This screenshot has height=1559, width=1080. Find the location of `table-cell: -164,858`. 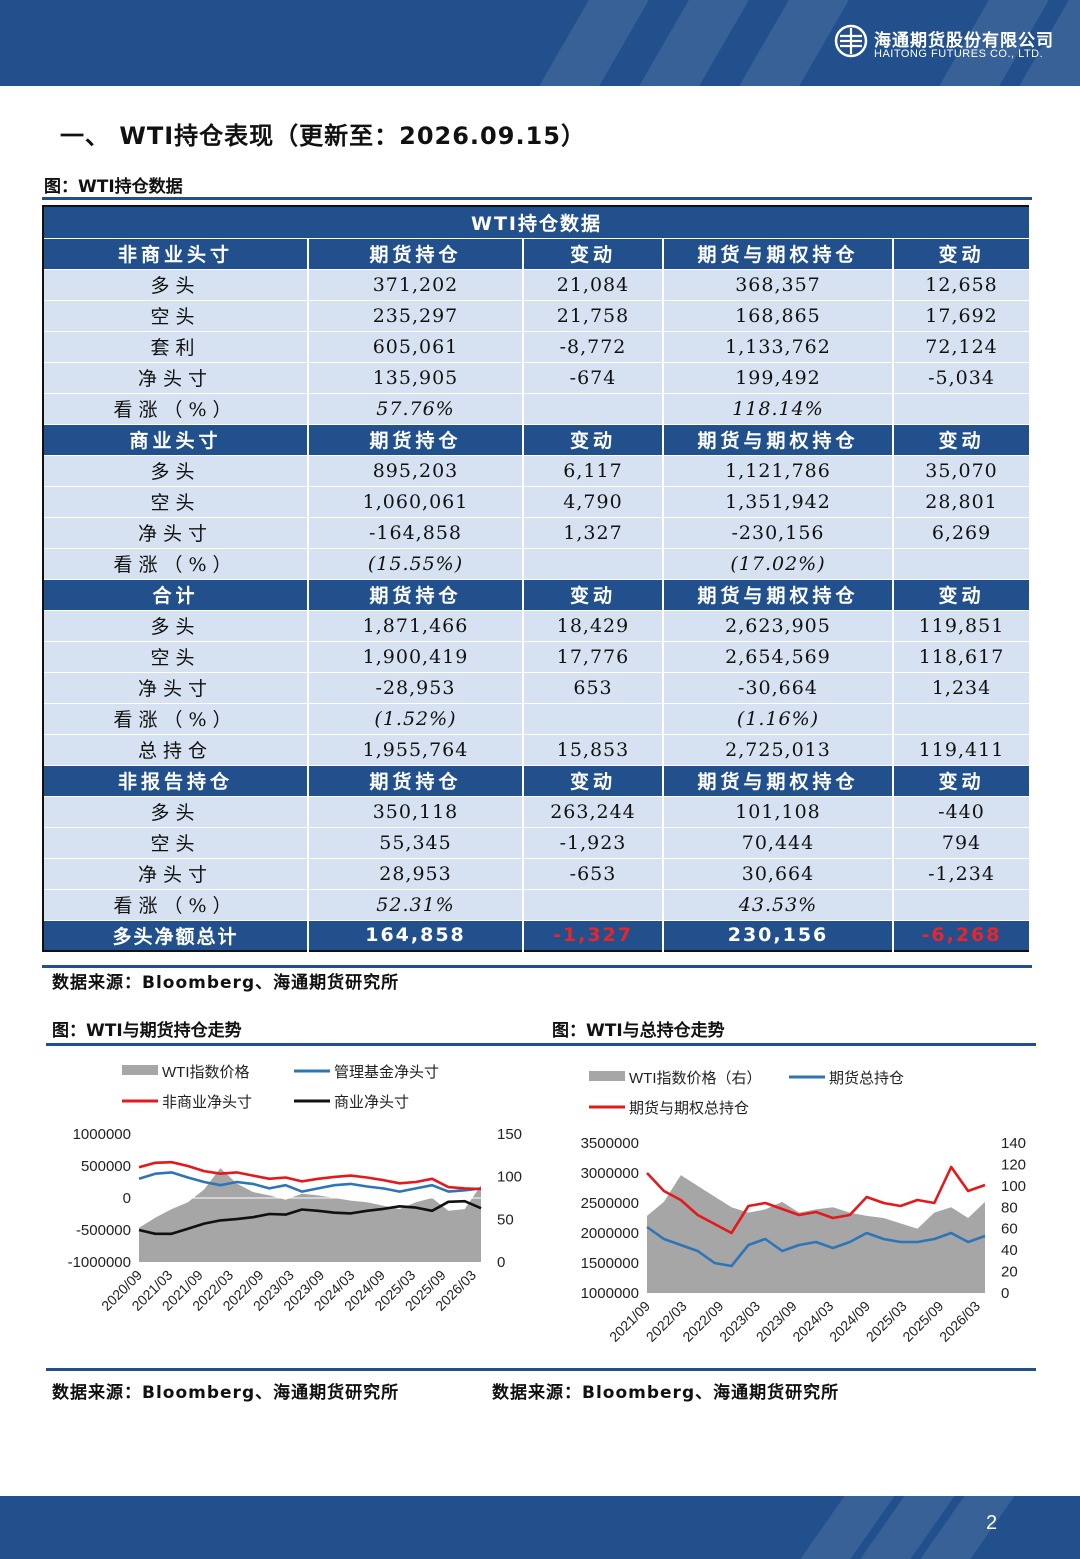

table-cell: -164,858 is located at coordinates (416, 533).